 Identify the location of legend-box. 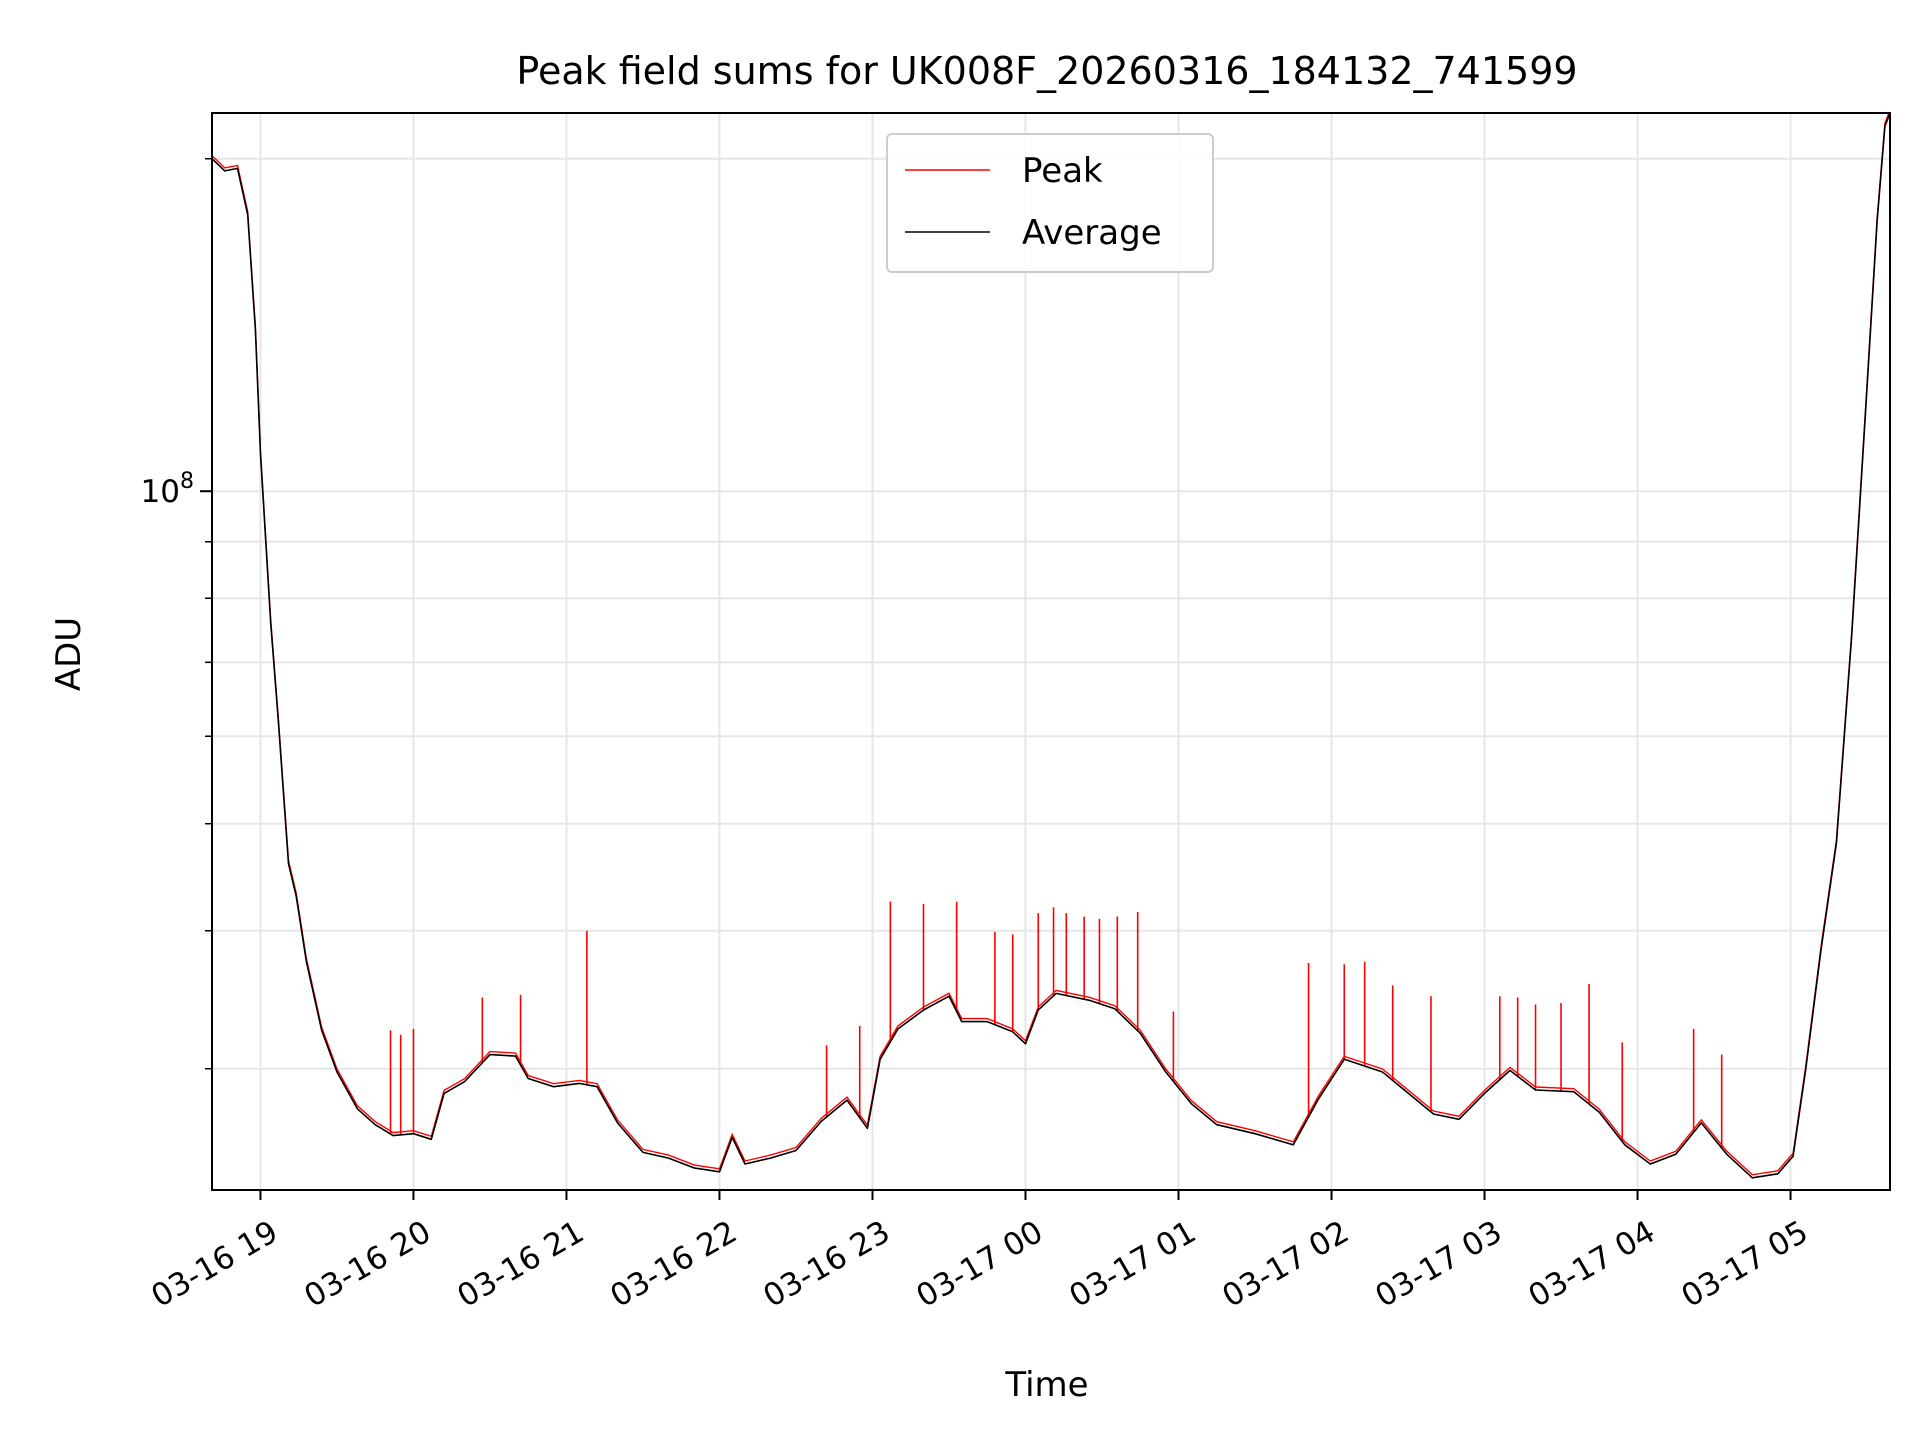
(1050, 203).